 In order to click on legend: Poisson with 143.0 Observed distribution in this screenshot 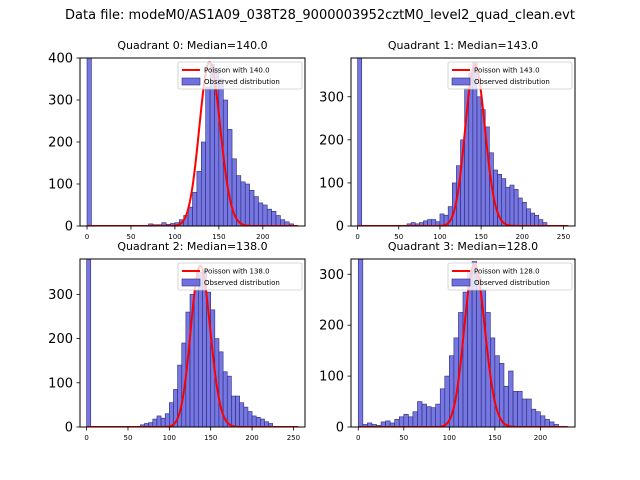, I will do `click(510, 75)`.